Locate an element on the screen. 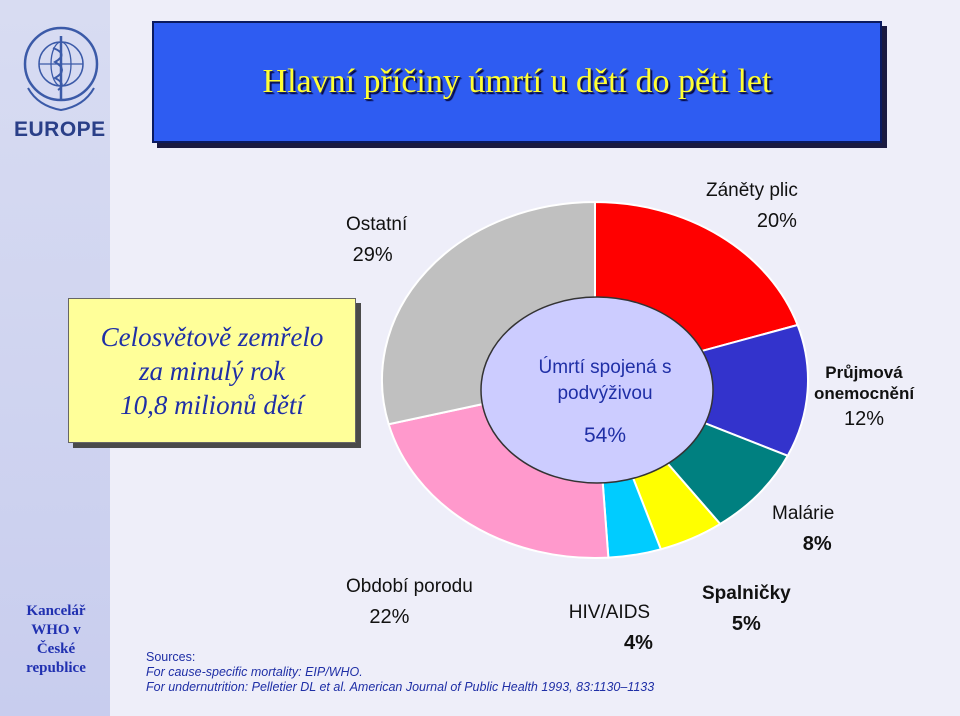 The image size is (960, 716). slice-label-name: Záněty plic is located at coordinates (752, 190).